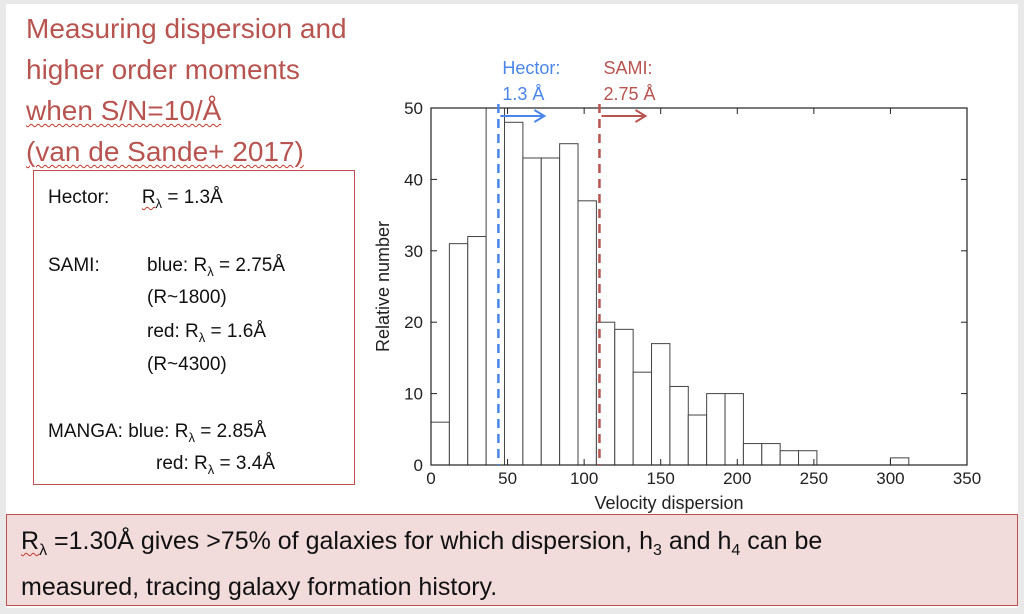 This screenshot has width=1024, height=614. What do you see at coordinates (661, 478) in the screenshot?
I see `x-tick-label: 150` at bounding box center [661, 478].